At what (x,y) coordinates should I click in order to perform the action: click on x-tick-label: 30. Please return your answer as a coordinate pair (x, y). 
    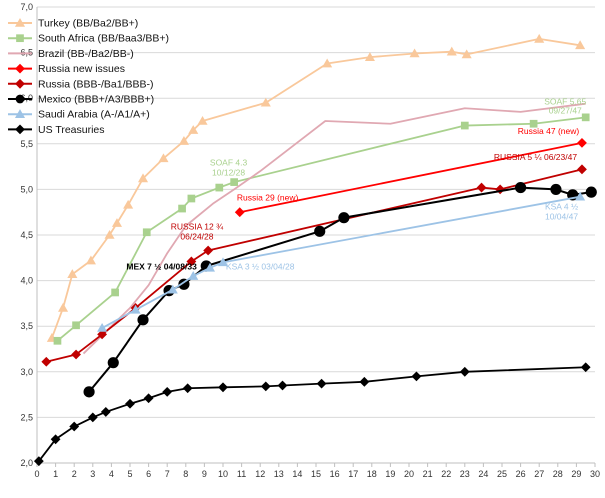
    Looking at the image, I should click on (595, 474).